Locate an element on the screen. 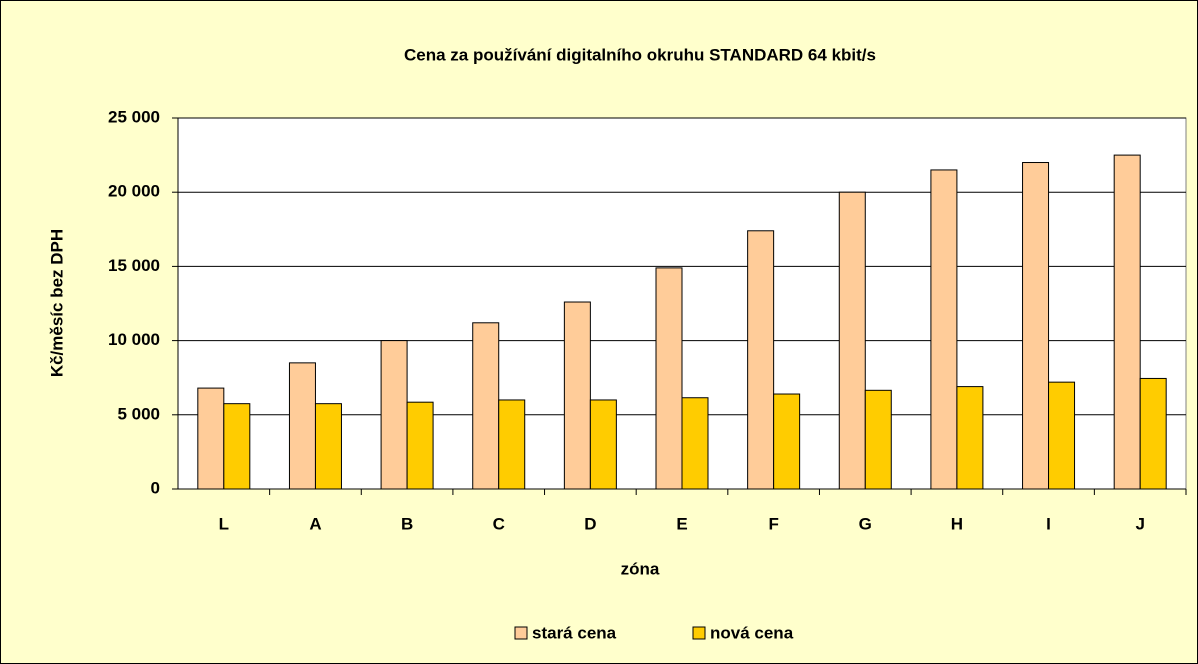  y-tick-label: 15 000 is located at coordinates (134, 265).